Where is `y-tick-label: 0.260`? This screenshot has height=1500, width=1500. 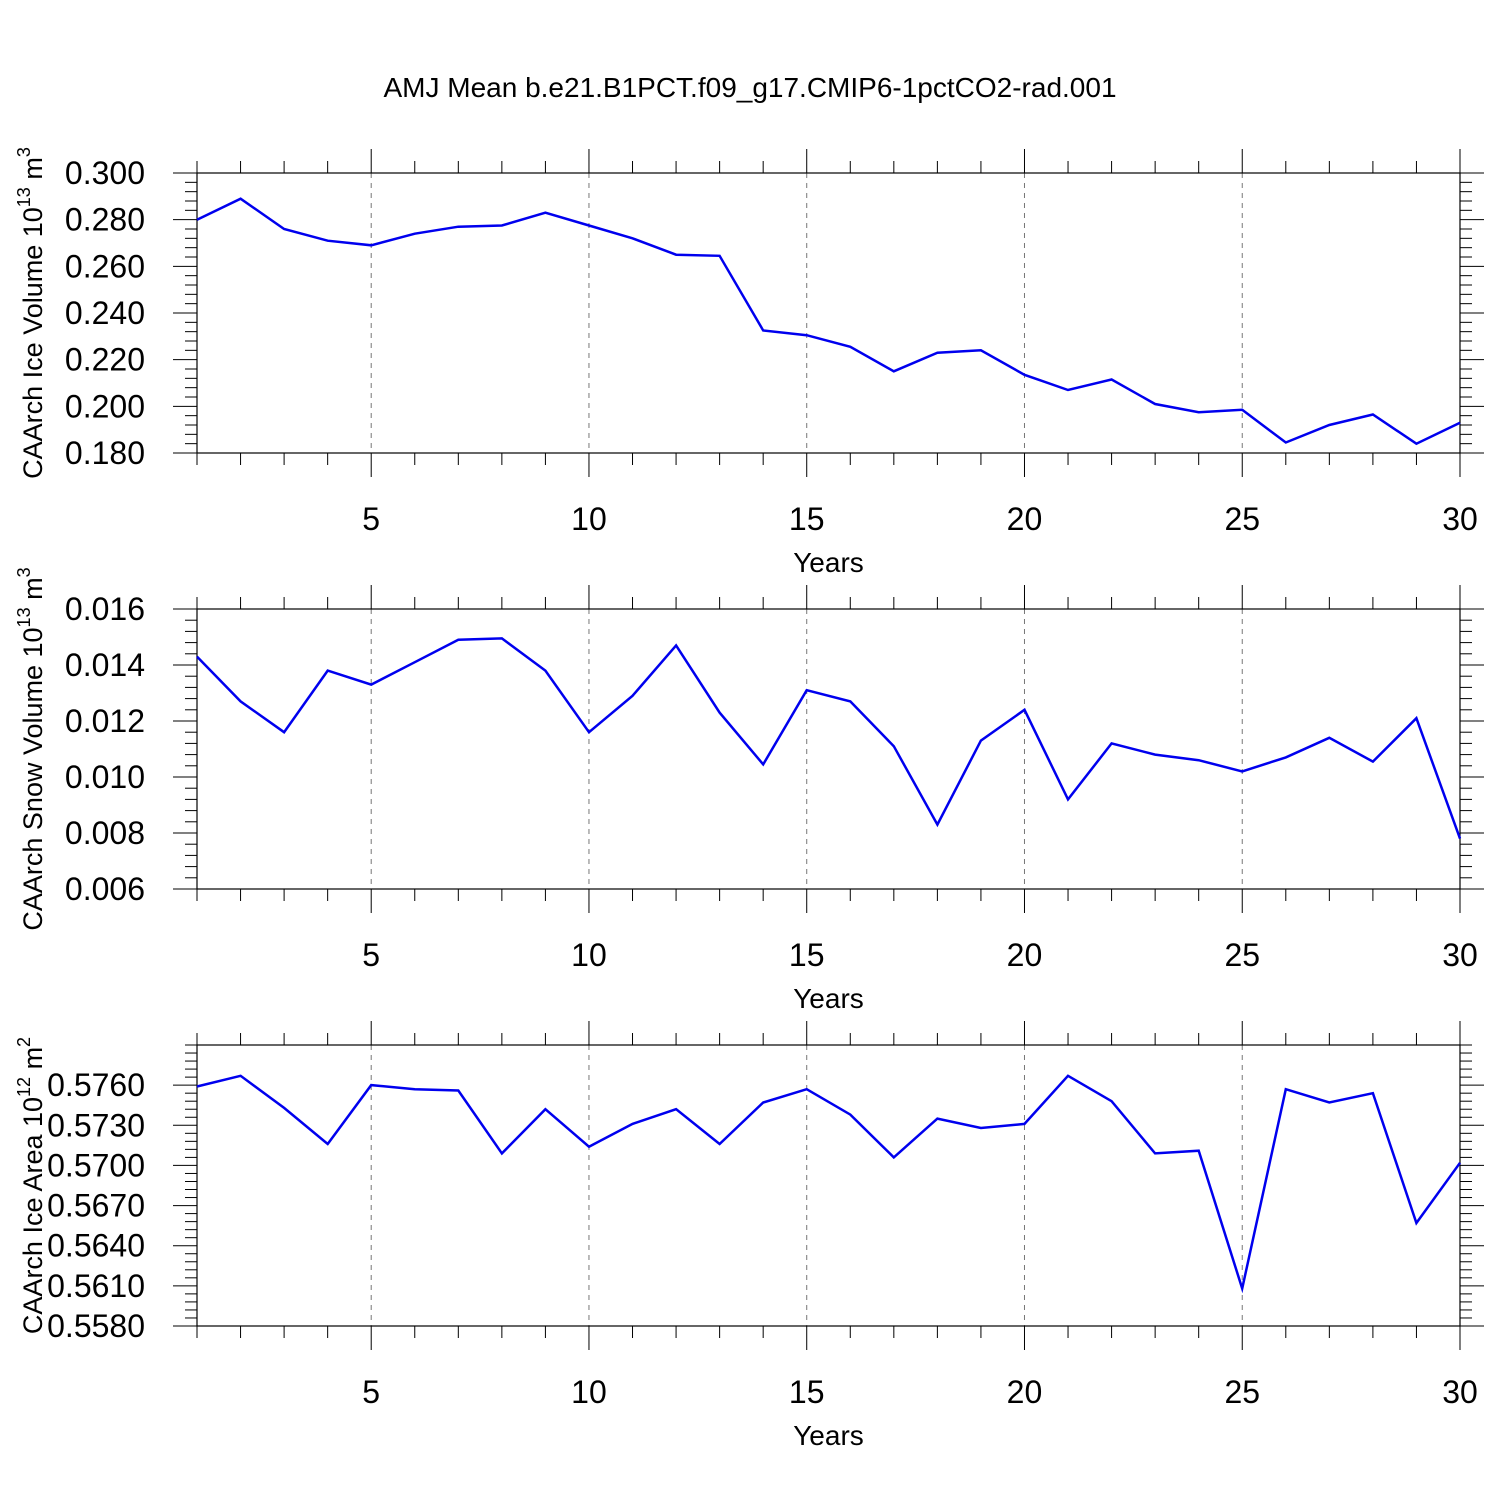 y-tick-label: 0.260 is located at coordinates (105, 266).